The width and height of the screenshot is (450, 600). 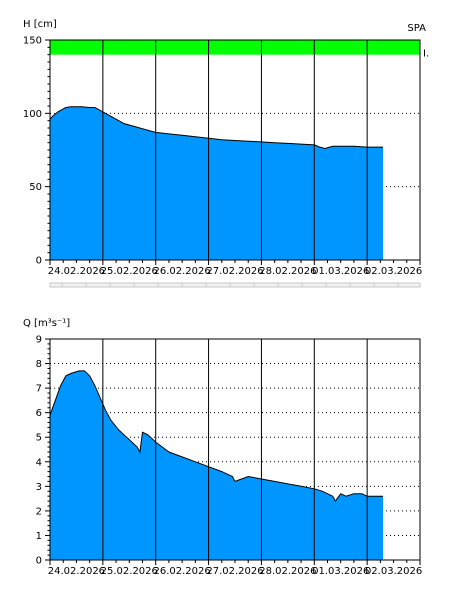 What do you see at coordinates (340, 271) in the screenshot?
I see `h-chart-x-tick-label: 01.03.2026` at bounding box center [340, 271].